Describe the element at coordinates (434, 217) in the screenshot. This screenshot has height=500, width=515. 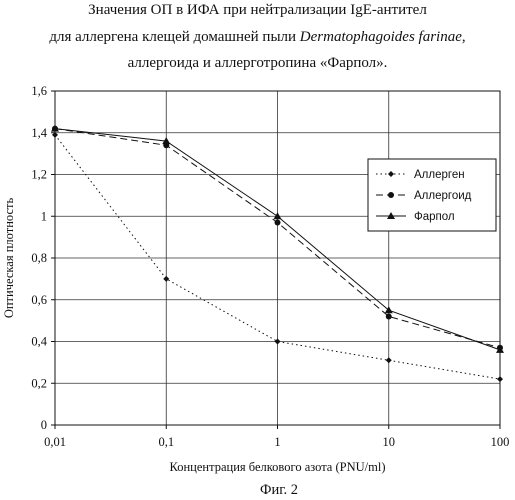
I see `legend-label: Фарпол` at that location.